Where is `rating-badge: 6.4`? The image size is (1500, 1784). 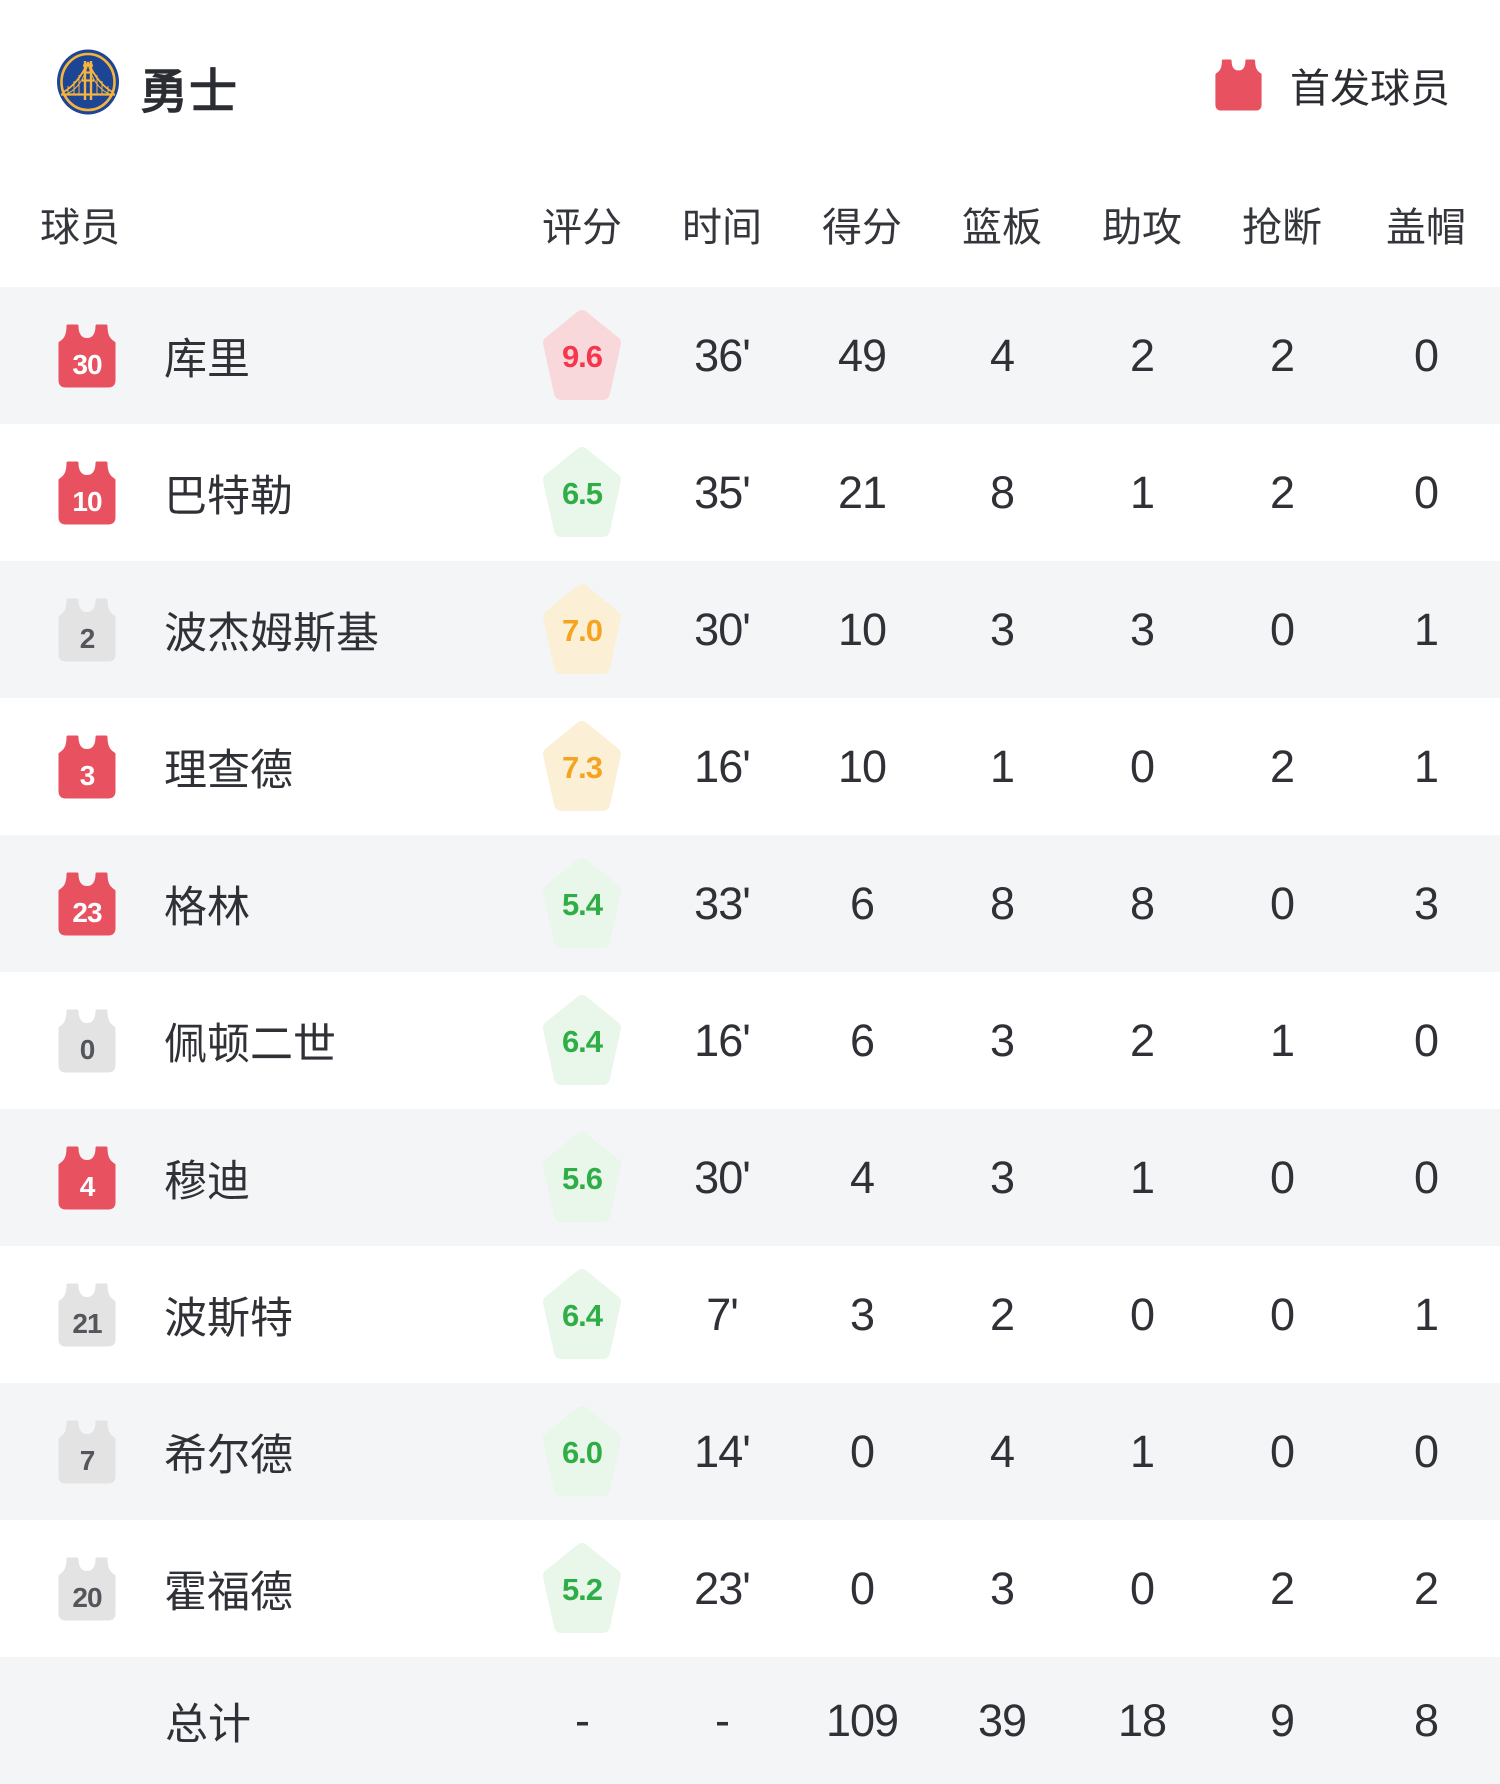 rating-badge: 6.4 is located at coordinates (582, 1041).